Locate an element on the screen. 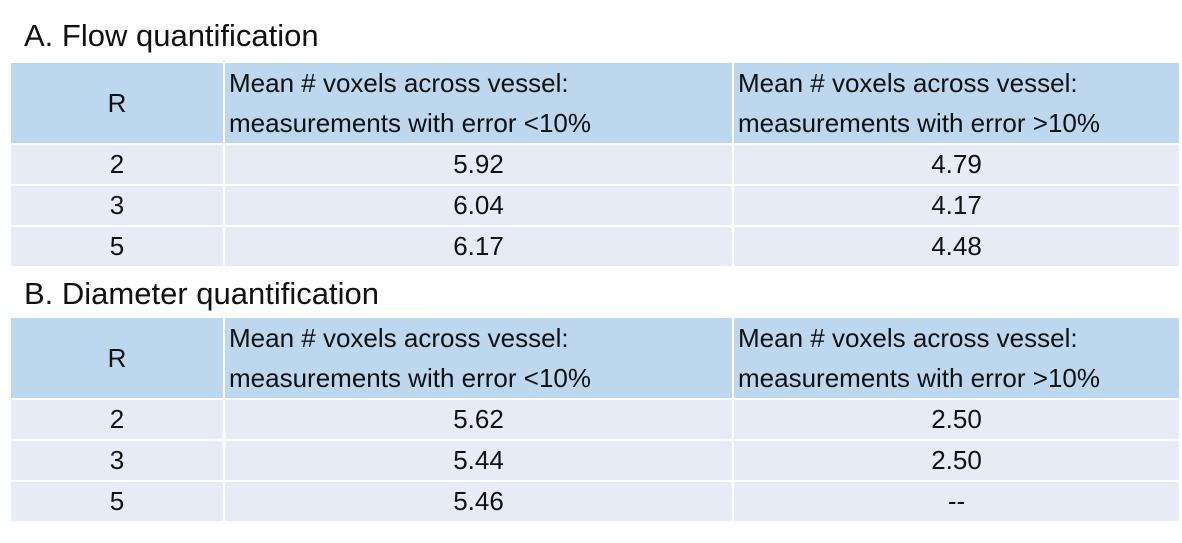  table-title: B. Diameter quantification is located at coordinates (201, 293).